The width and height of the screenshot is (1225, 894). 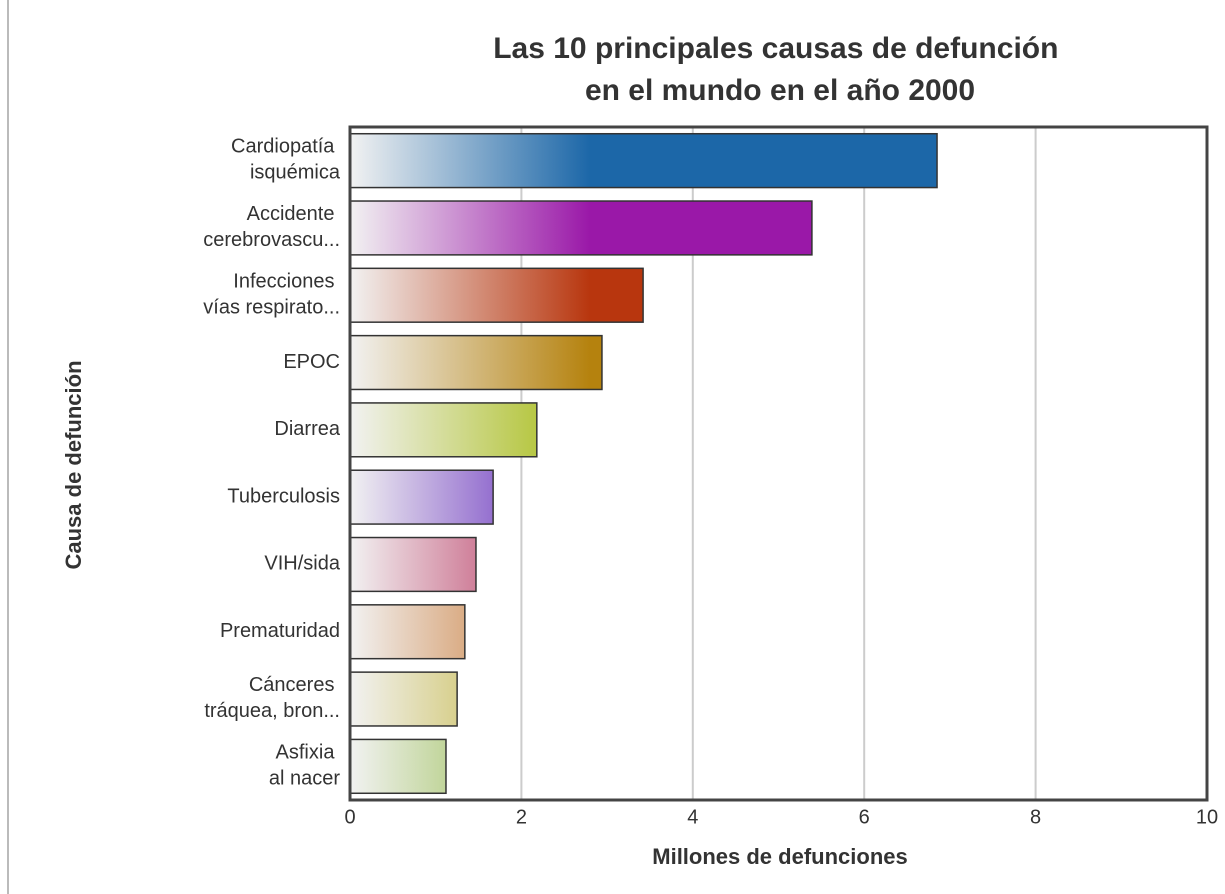 I want to click on x-tick-label: 0, so click(x=349, y=817).